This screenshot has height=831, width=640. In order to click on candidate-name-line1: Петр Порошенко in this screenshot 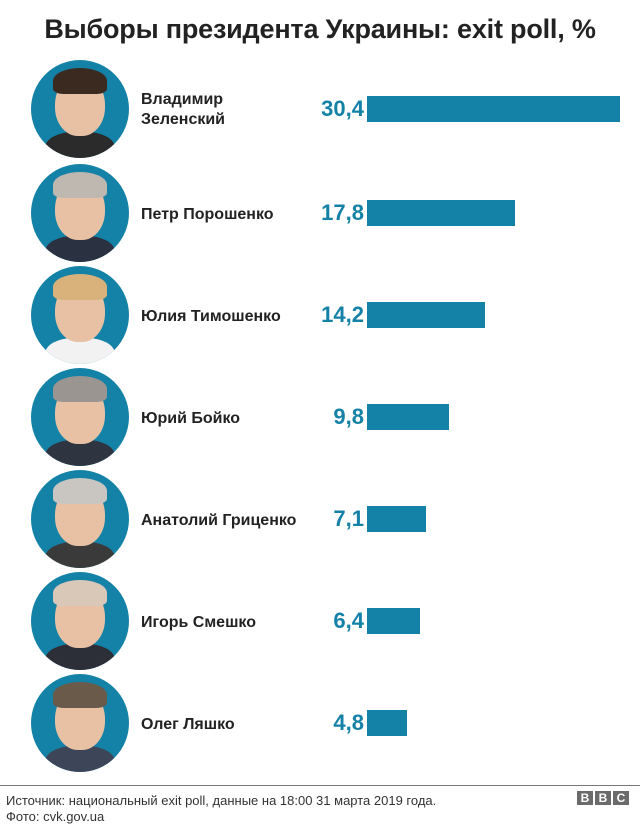, I will do `click(207, 214)`.